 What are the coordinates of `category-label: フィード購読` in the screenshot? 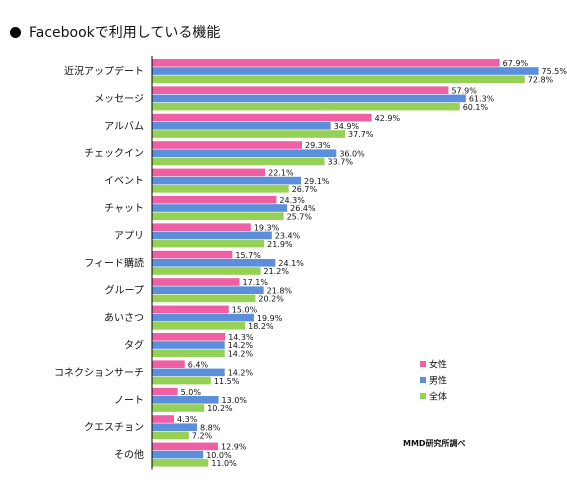 It's located at (114, 262).